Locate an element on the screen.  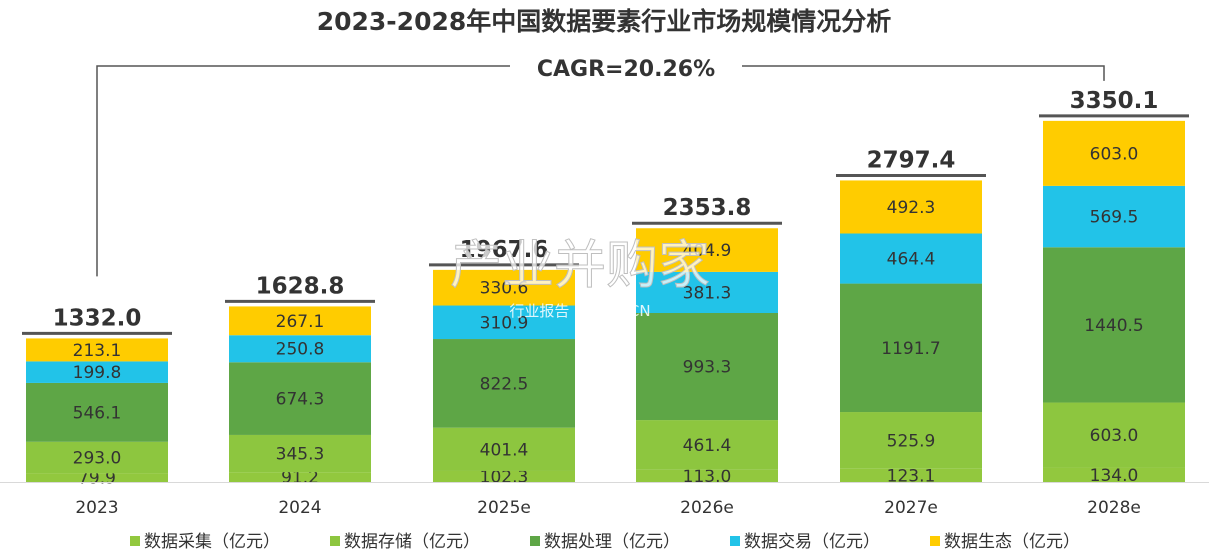
bar-group-2027e: 123.1 525.9 1191.7 464.4 492.3 2797.4 is located at coordinates (911, 316).